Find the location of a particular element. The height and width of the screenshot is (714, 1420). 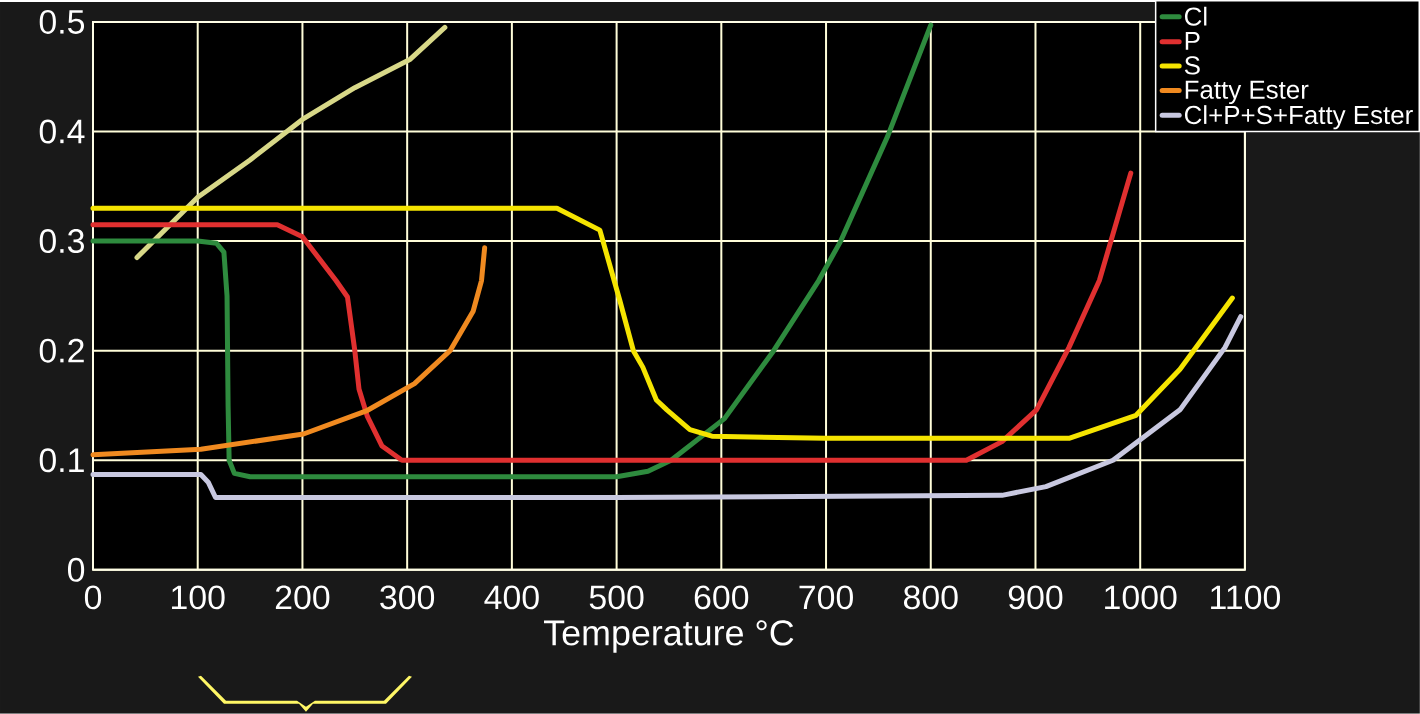

x-tick-label: 800 is located at coordinates (930, 597).